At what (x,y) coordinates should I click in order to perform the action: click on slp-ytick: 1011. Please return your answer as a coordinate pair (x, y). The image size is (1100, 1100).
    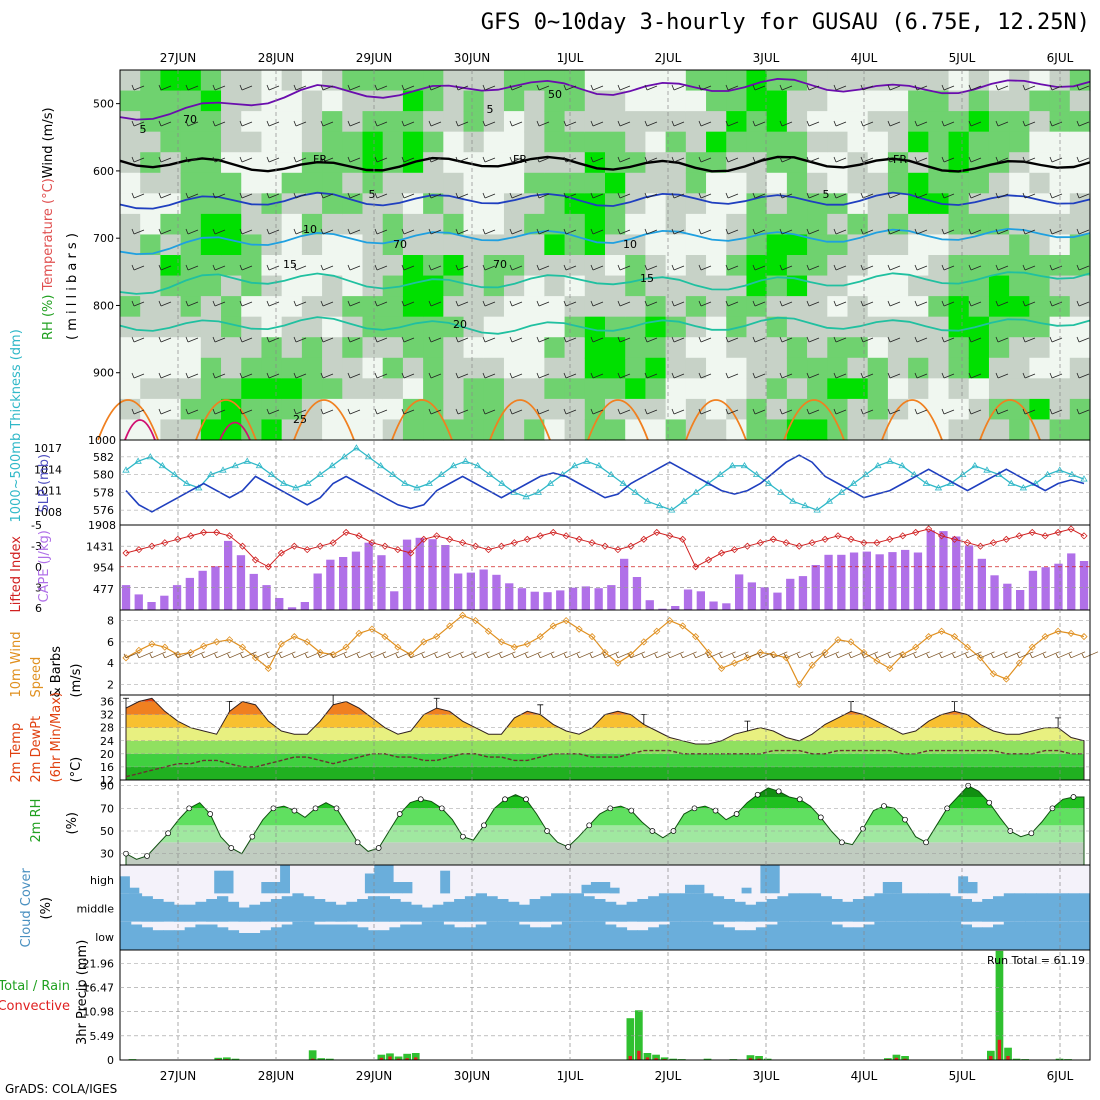
    Looking at the image, I should click on (48, 491).